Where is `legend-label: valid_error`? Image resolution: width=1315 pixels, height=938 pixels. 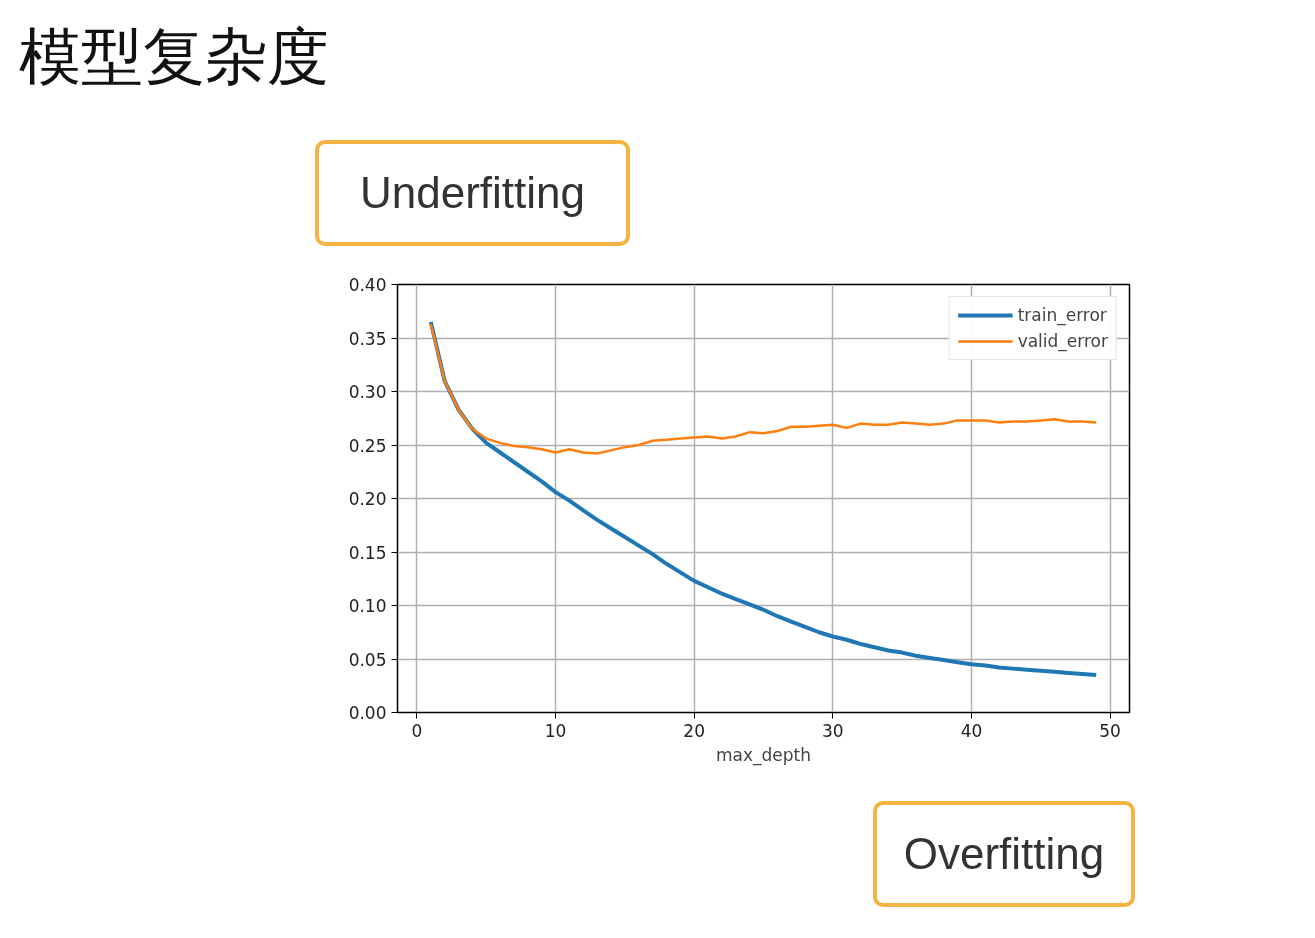 legend-label: valid_error is located at coordinates (1062, 341).